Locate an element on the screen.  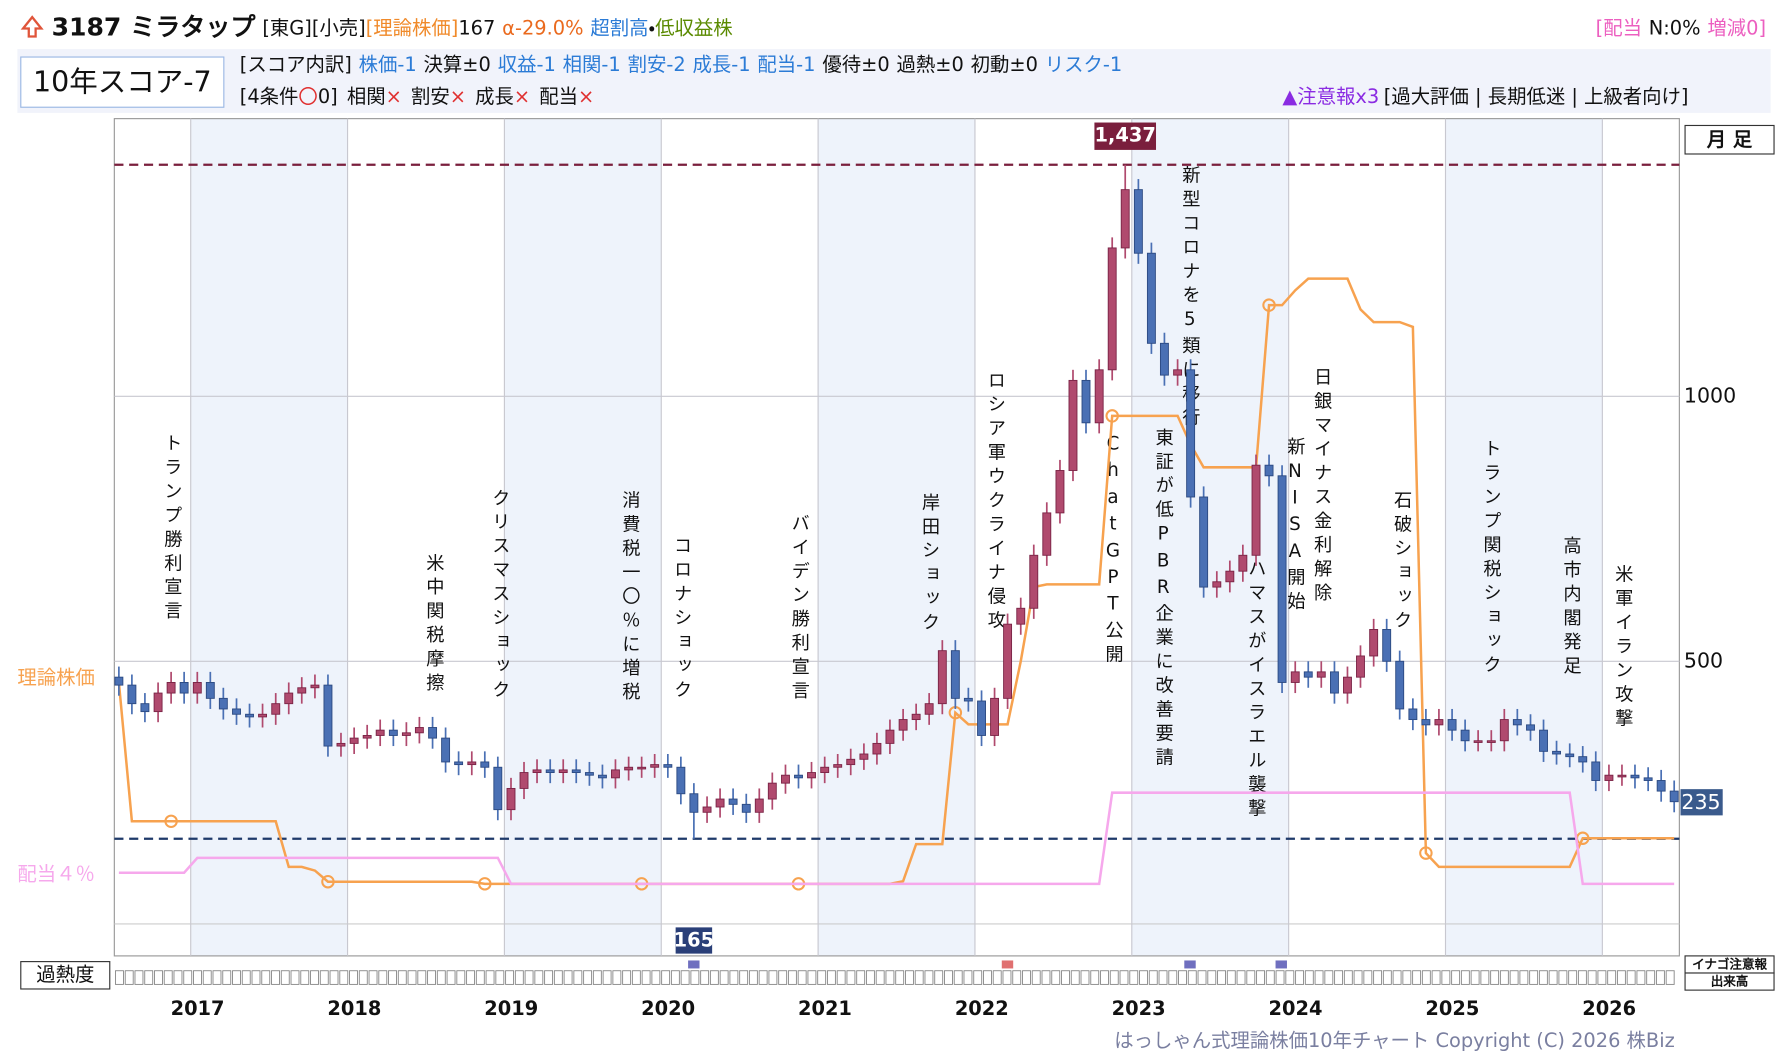
score-item: 優待±0 is located at coordinates (855, 64).